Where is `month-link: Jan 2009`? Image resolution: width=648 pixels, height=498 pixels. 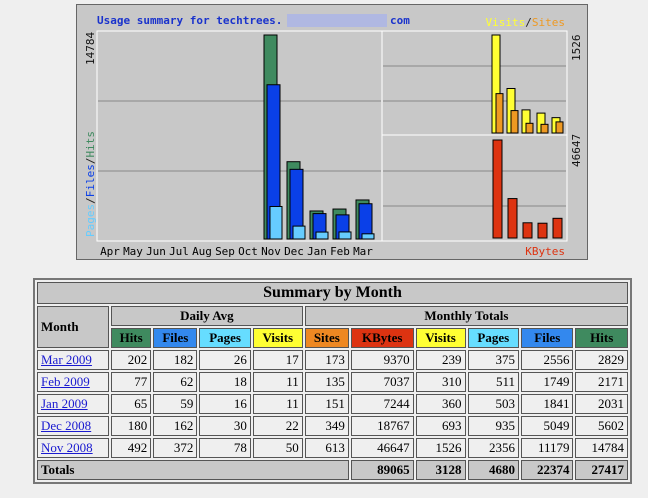
month-link: Jan 2009 is located at coordinates (64, 403).